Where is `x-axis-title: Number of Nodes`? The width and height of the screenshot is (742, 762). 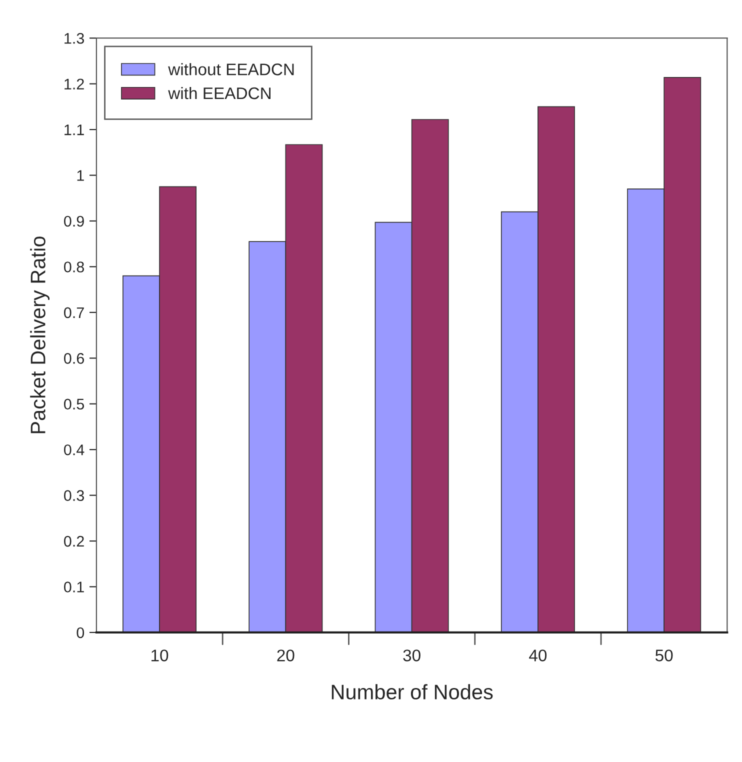
x-axis-title: Number of Nodes is located at coordinates (412, 692).